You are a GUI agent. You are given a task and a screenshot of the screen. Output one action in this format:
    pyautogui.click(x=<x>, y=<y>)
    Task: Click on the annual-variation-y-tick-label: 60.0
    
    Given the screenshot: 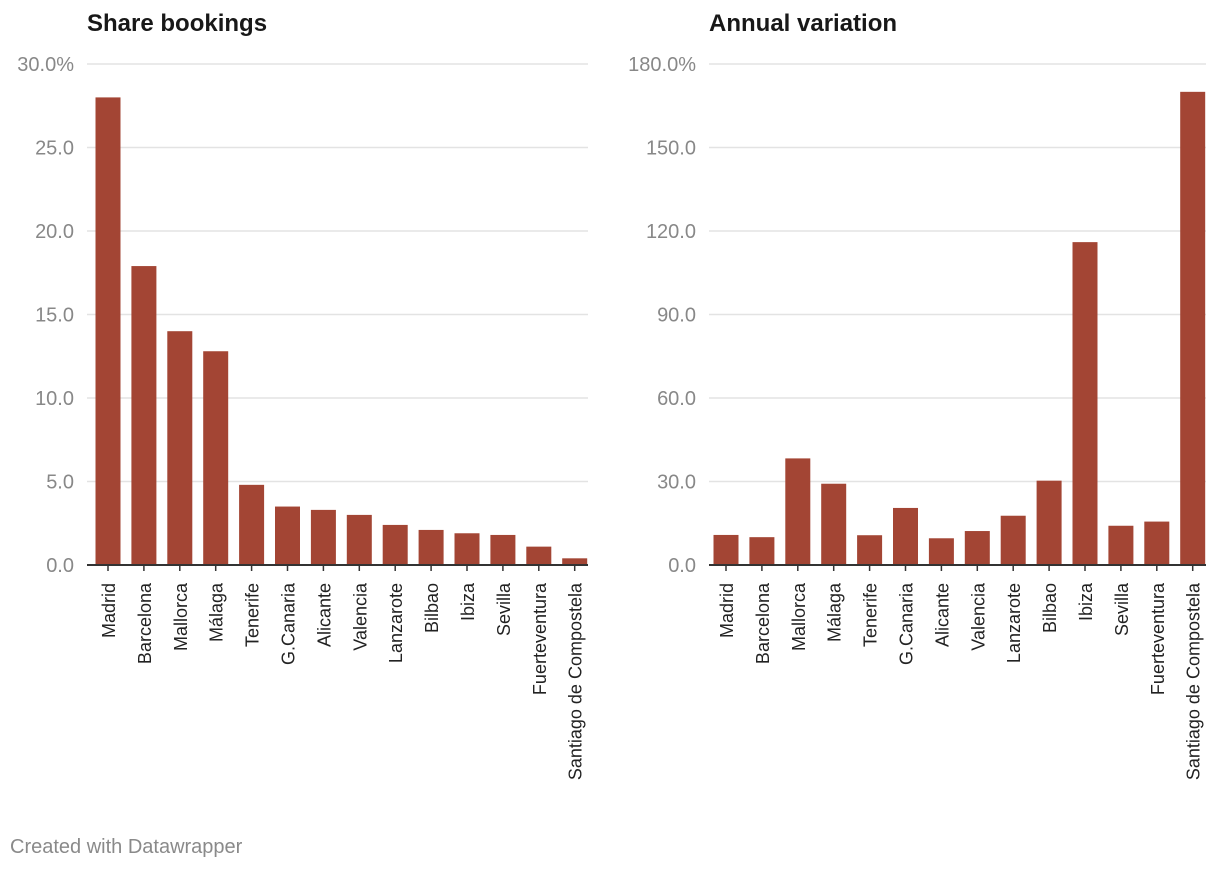 What is the action you would take?
    pyautogui.click(x=676, y=399)
    